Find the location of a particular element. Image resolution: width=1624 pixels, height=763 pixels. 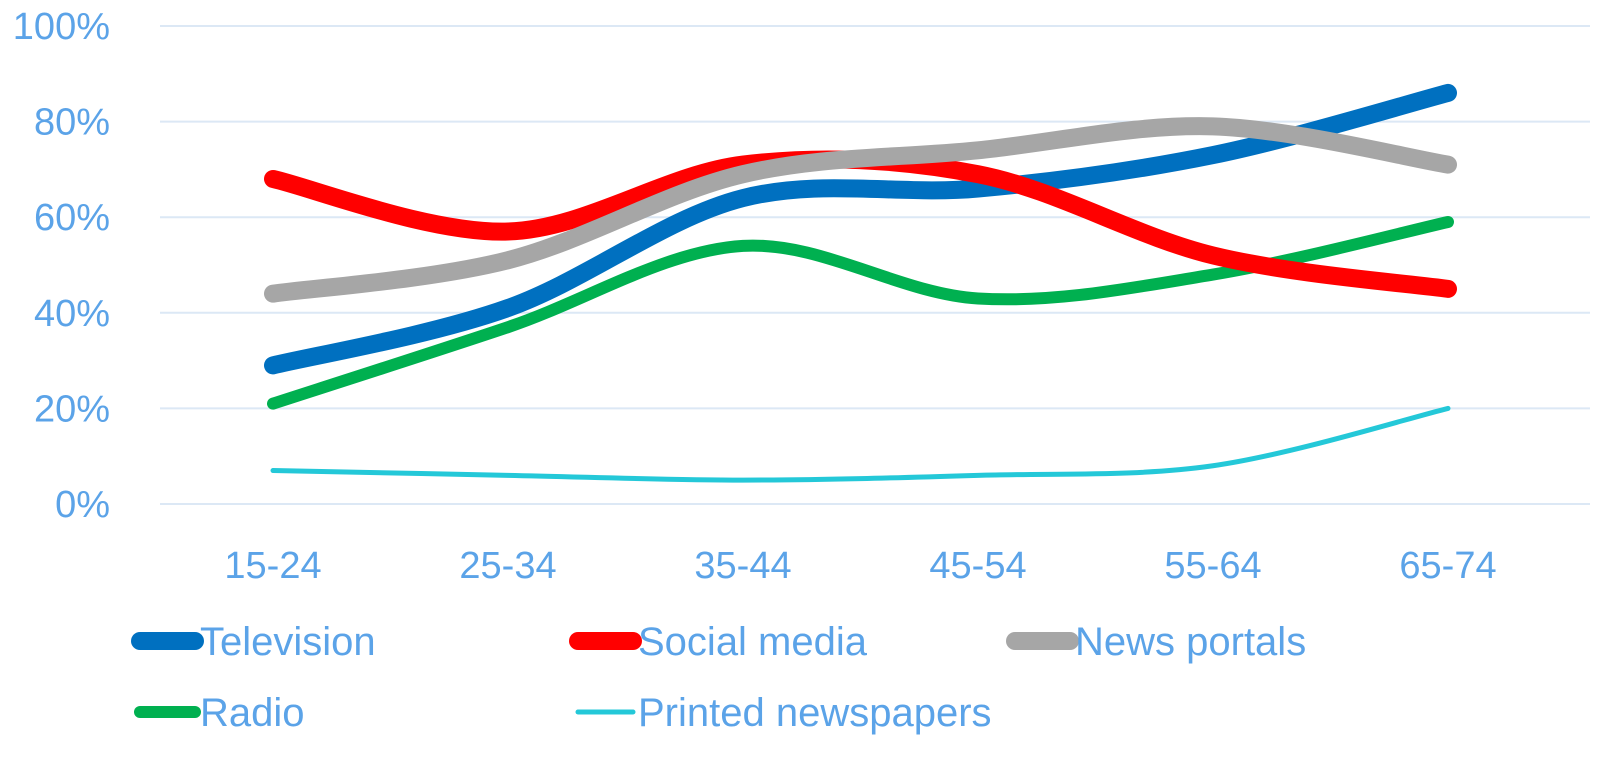

legend-label: Radio is located at coordinates (252, 713).